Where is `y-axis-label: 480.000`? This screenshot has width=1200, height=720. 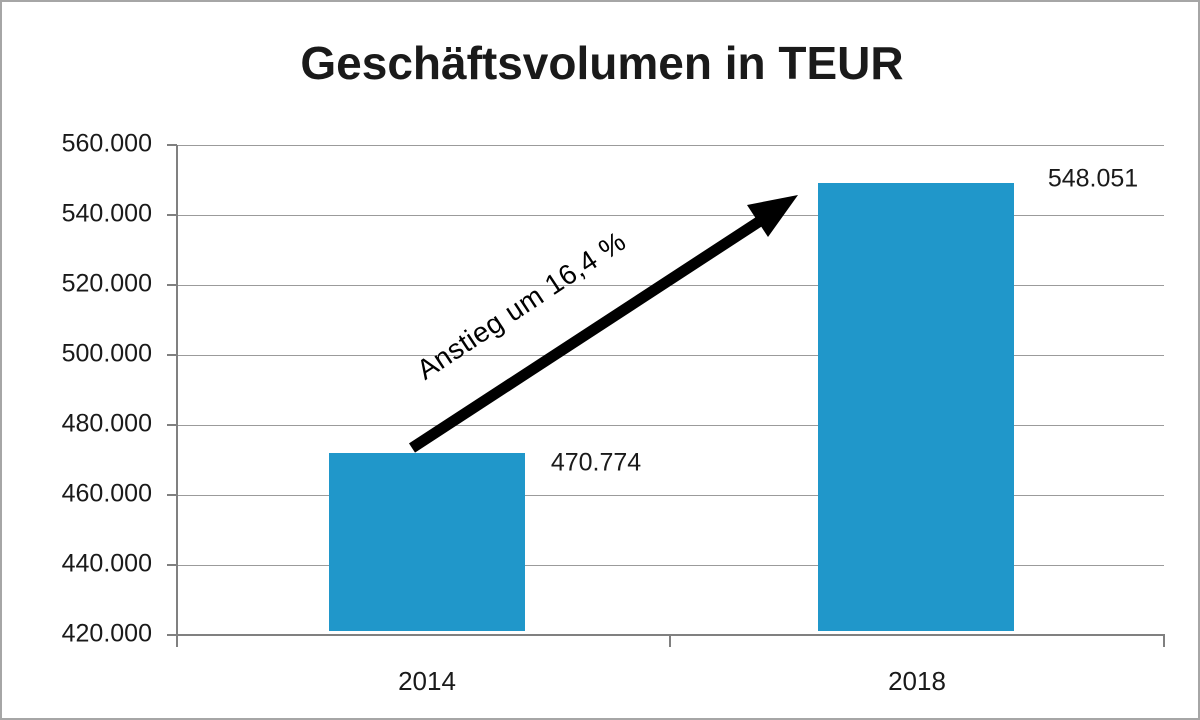 y-axis-label: 480.000 is located at coordinates (106, 423).